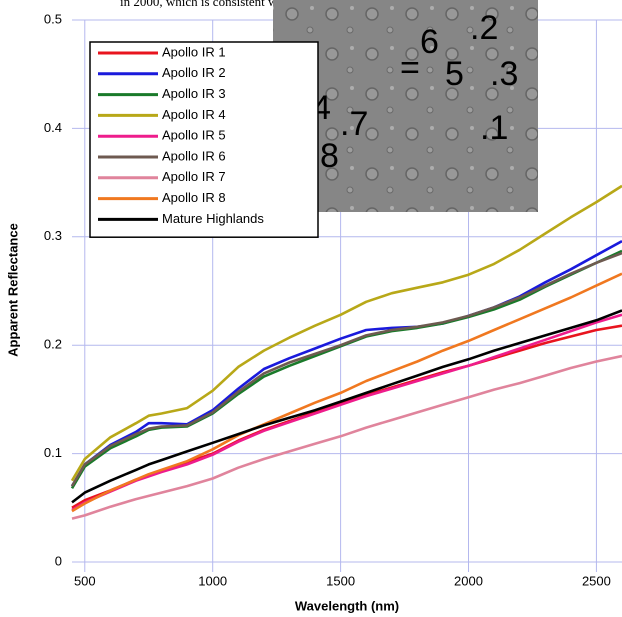  I want to click on inset-label: .7, so click(354, 124).